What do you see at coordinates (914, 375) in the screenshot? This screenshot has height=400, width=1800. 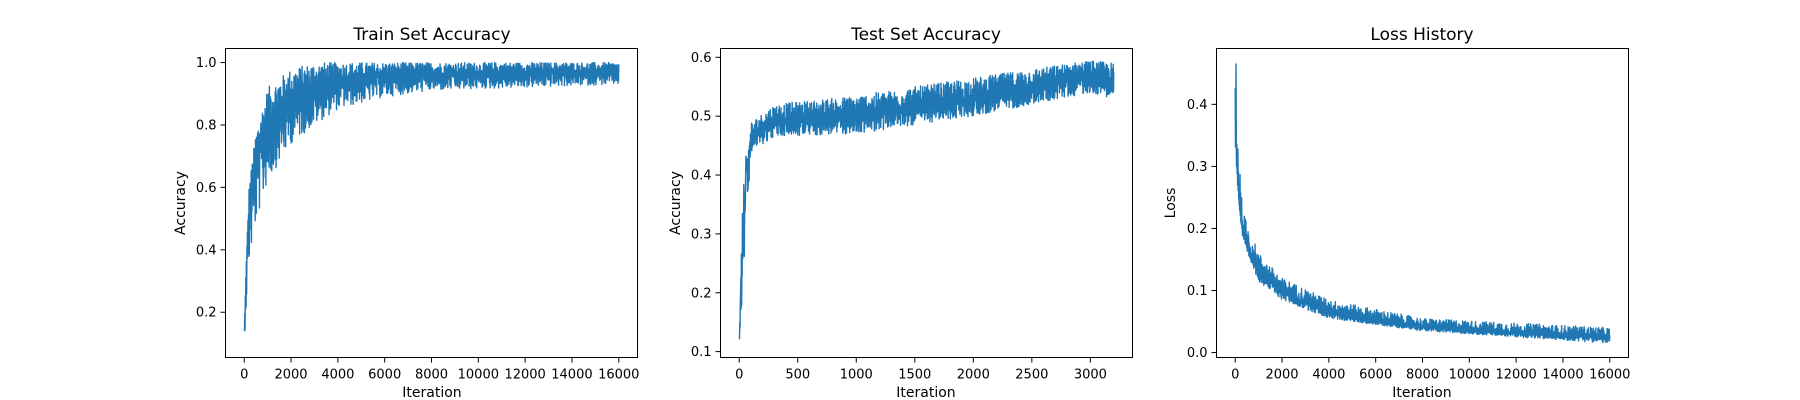 I see `x-tick-label: 1500` at bounding box center [914, 375].